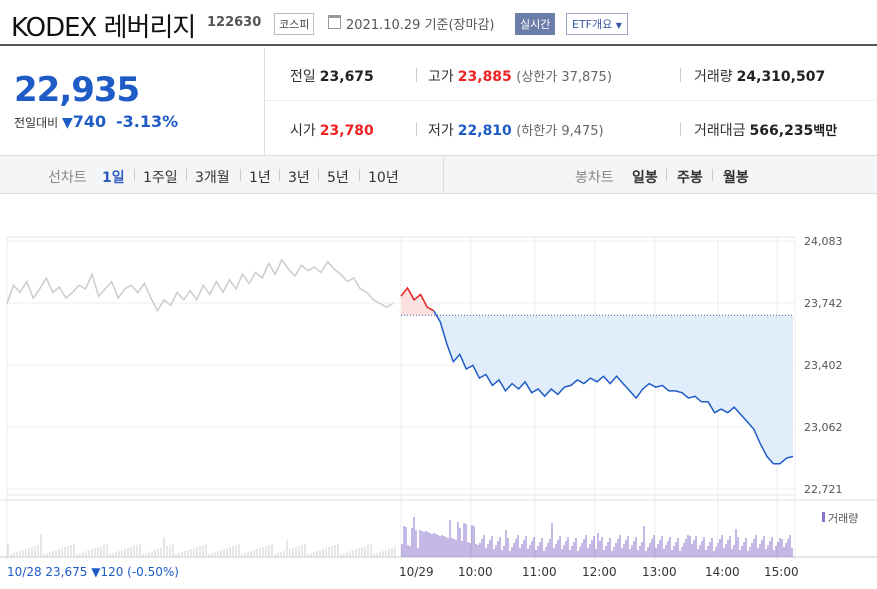 This screenshot has width=877, height=589. Describe the element at coordinates (736, 178) in the screenshot. I see `tab-monthly-candle: 월봉` at that location.